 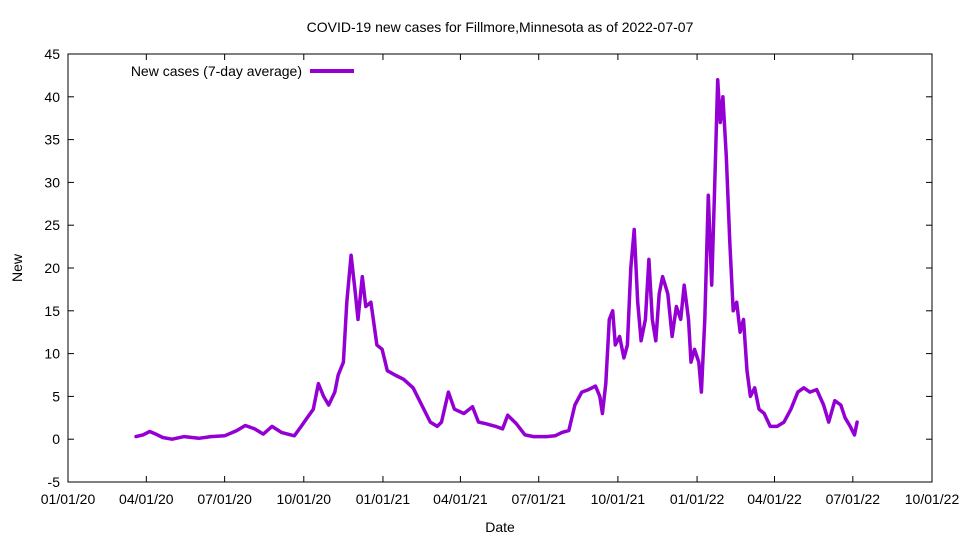 What do you see at coordinates (52, 311) in the screenshot?
I see `y-tick-label: 15` at bounding box center [52, 311].